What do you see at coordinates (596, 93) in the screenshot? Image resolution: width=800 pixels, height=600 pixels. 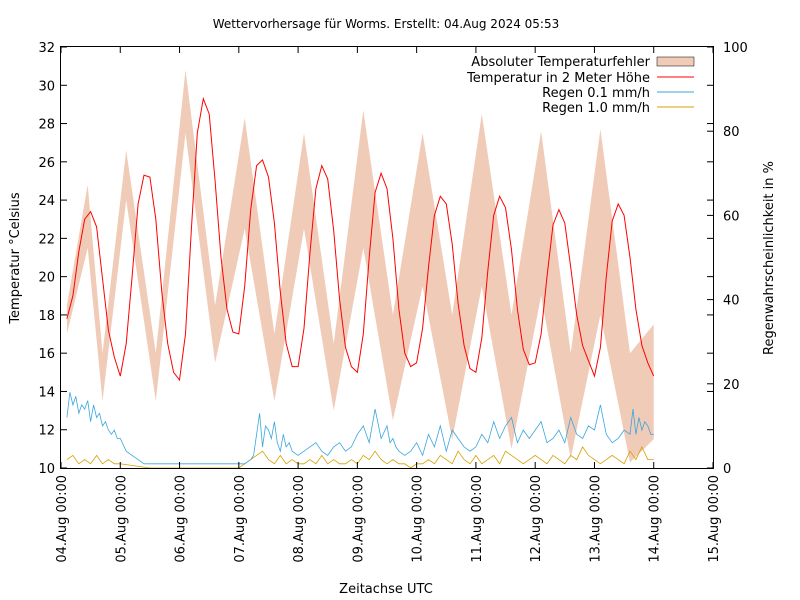 I see `legend-label-rain01: Regen 0.1 mm/h` at bounding box center [596, 93].